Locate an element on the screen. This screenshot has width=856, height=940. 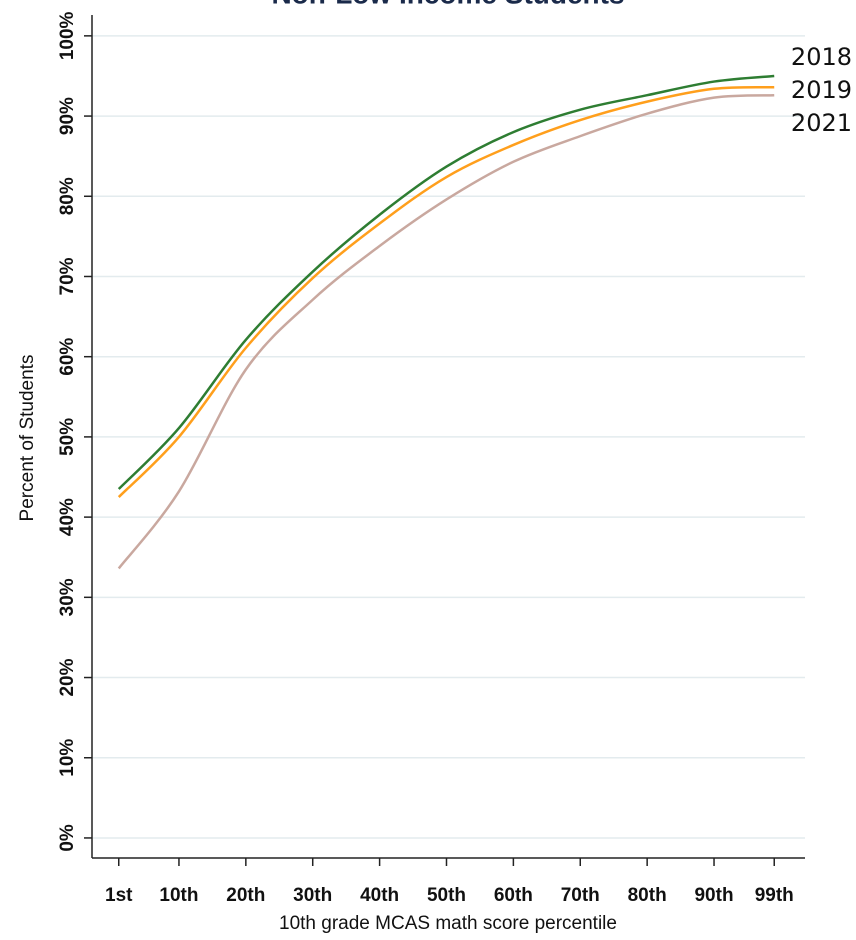
x-tick-label: 70th is located at coordinates (580, 895).